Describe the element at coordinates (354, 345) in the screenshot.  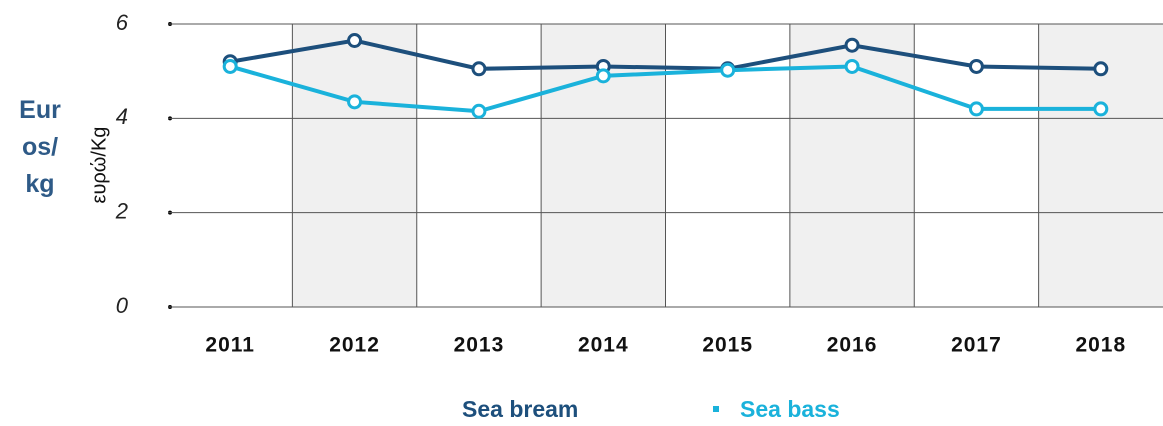
I see `x-tick-label: 2012` at that location.